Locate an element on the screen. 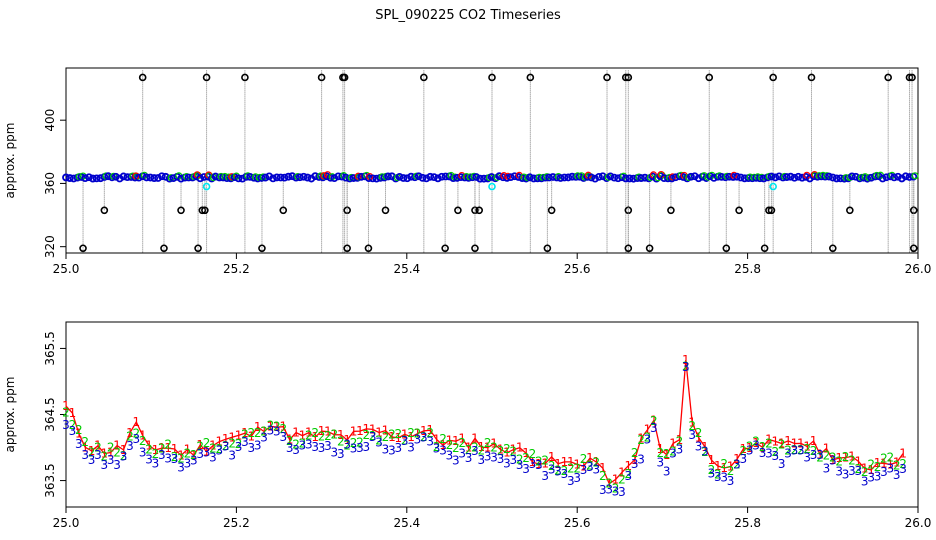  x-tick-label: 25.8 is located at coordinates (747, 269).